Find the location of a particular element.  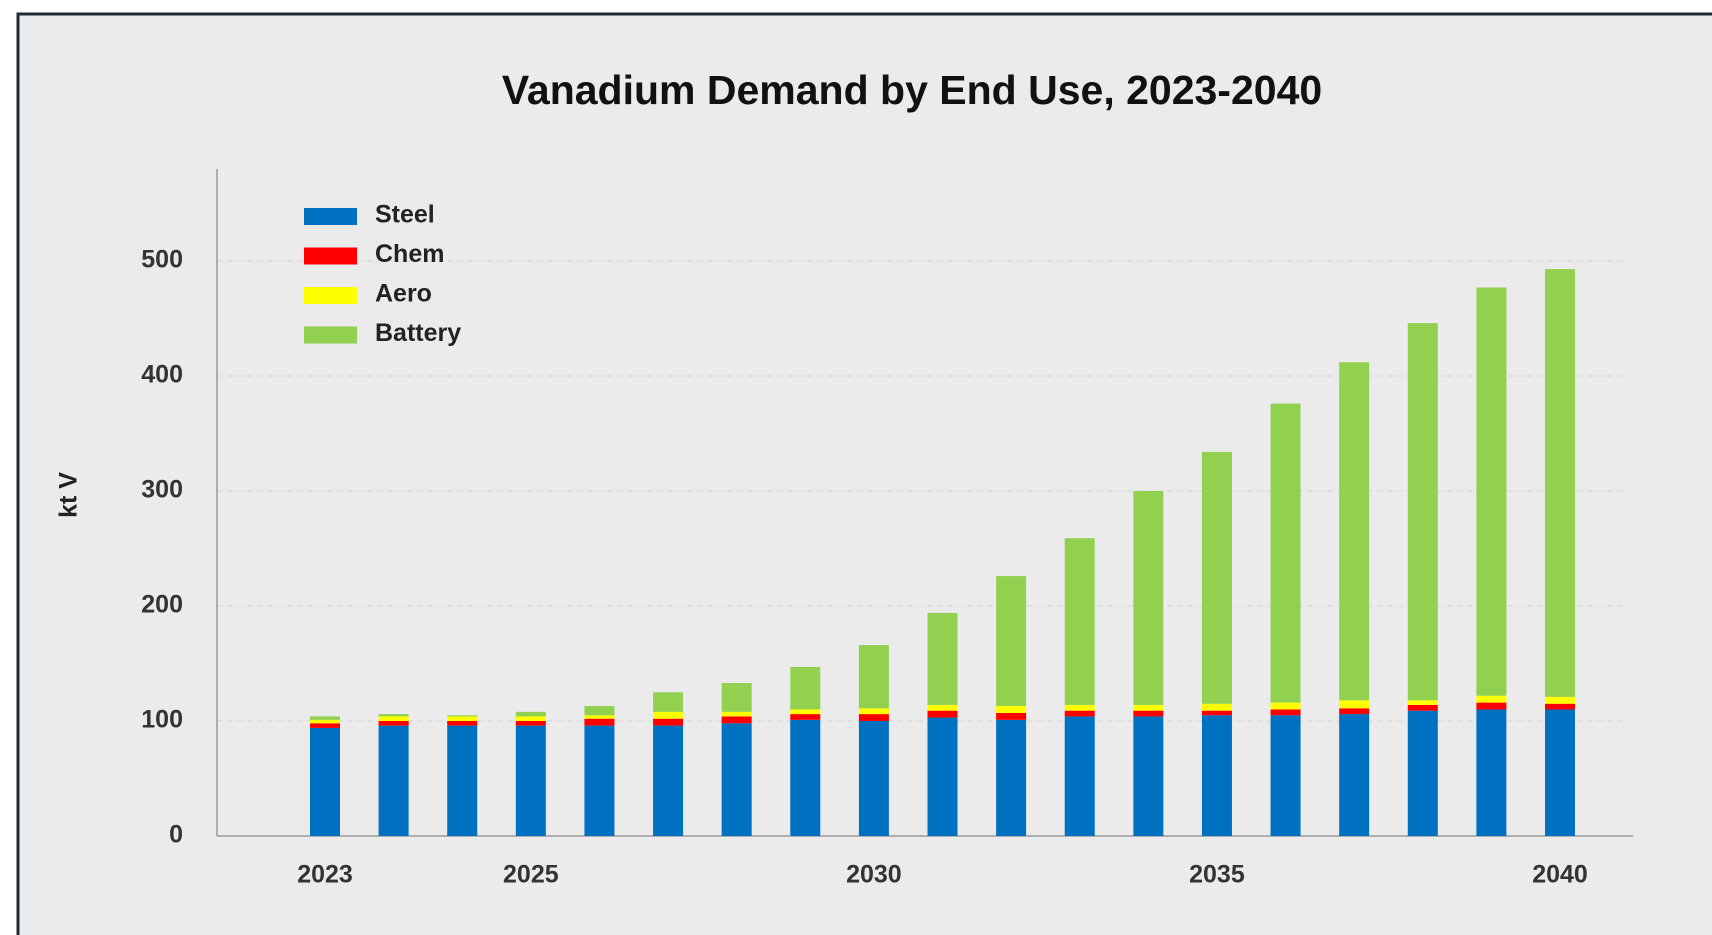

legend-label: Aero is located at coordinates (403, 294).